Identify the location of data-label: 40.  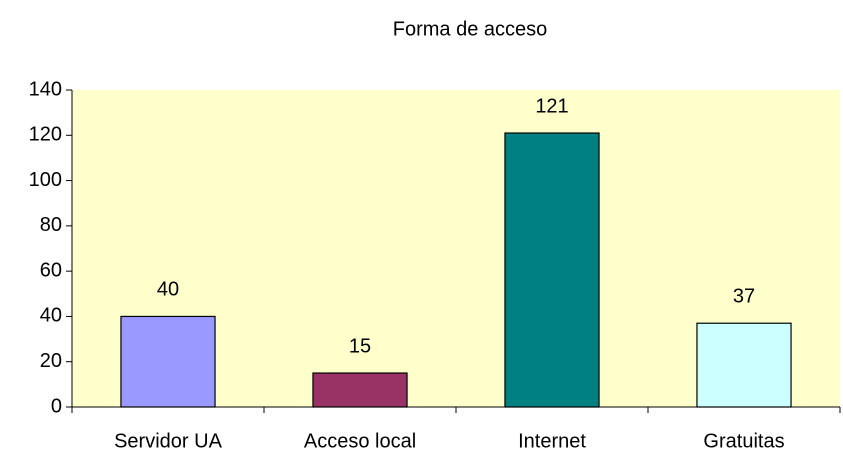
(168, 290).